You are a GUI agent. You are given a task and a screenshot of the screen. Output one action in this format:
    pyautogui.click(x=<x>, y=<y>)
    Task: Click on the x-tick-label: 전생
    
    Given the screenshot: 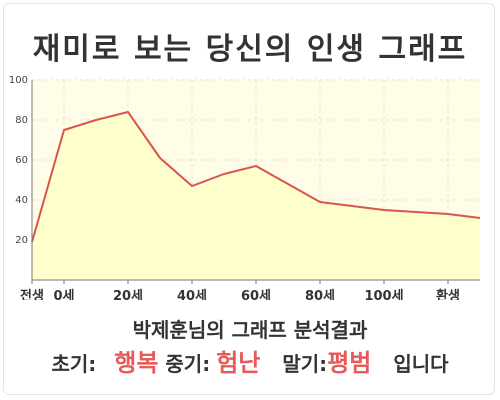 What is the action you would take?
    pyautogui.click(x=32, y=294)
    